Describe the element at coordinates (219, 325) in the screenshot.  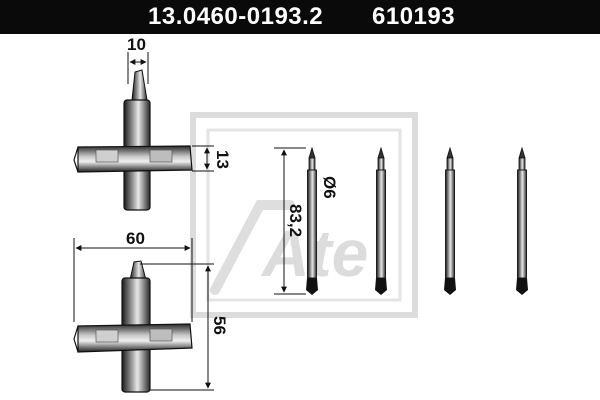
I see `dim-clip-height-label: 56` at that location.